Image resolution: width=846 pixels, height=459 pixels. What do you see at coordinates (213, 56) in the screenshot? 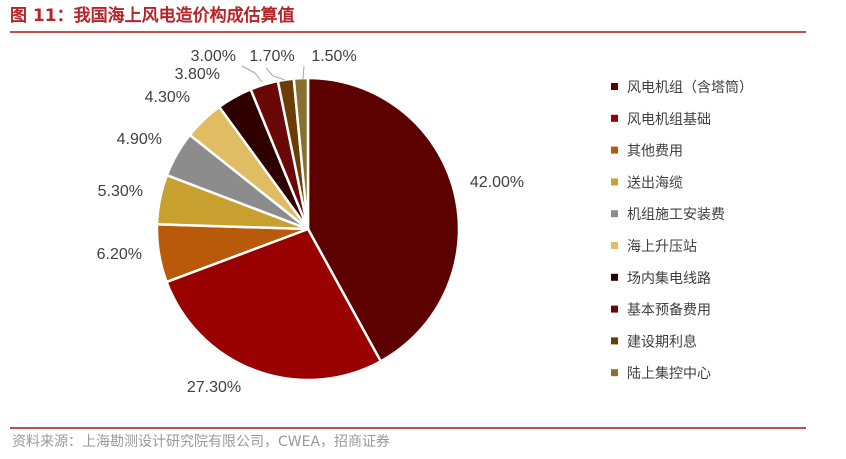
I see `slice-label-8: 3.00%` at bounding box center [213, 56].